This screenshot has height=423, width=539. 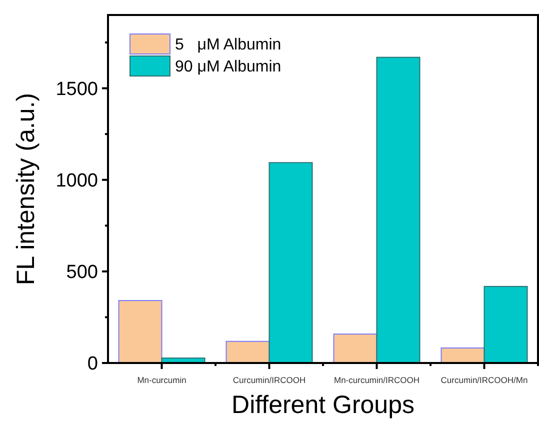 I want to click on x-axis-title: Different Groups, so click(x=323, y=405).